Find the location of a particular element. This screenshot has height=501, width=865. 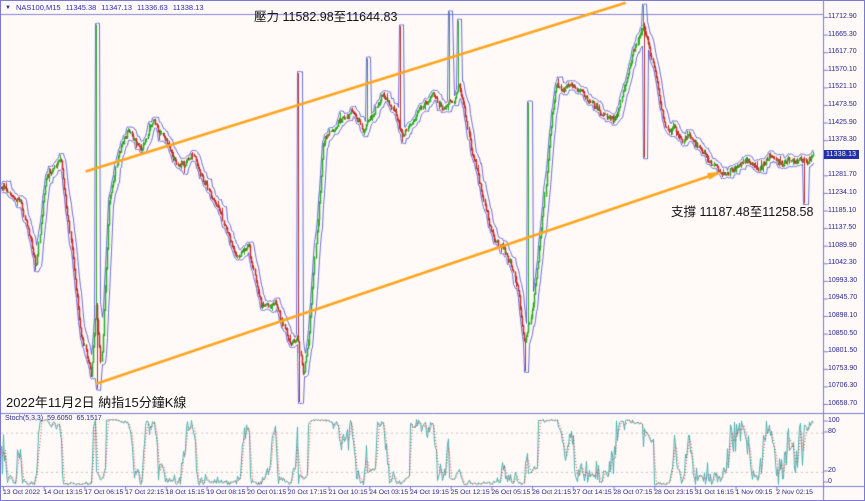

ohlc-high: 11347.13 is located at coordinates (117, 7).